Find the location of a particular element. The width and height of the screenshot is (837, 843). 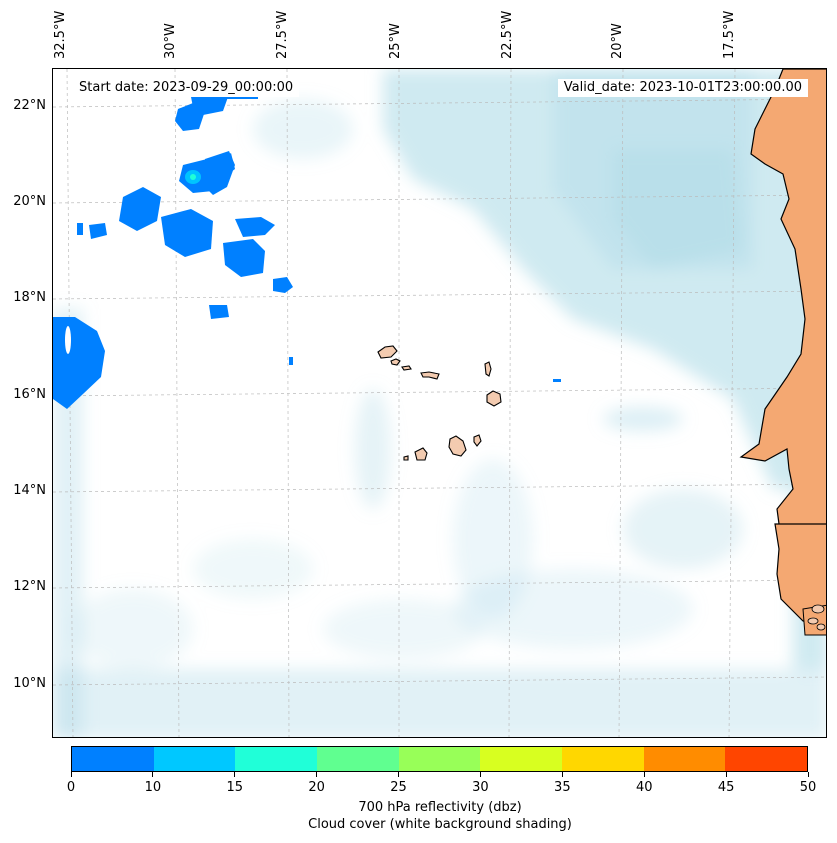

colorbar-tick-label: 0 is located at coordinates (71, 787).